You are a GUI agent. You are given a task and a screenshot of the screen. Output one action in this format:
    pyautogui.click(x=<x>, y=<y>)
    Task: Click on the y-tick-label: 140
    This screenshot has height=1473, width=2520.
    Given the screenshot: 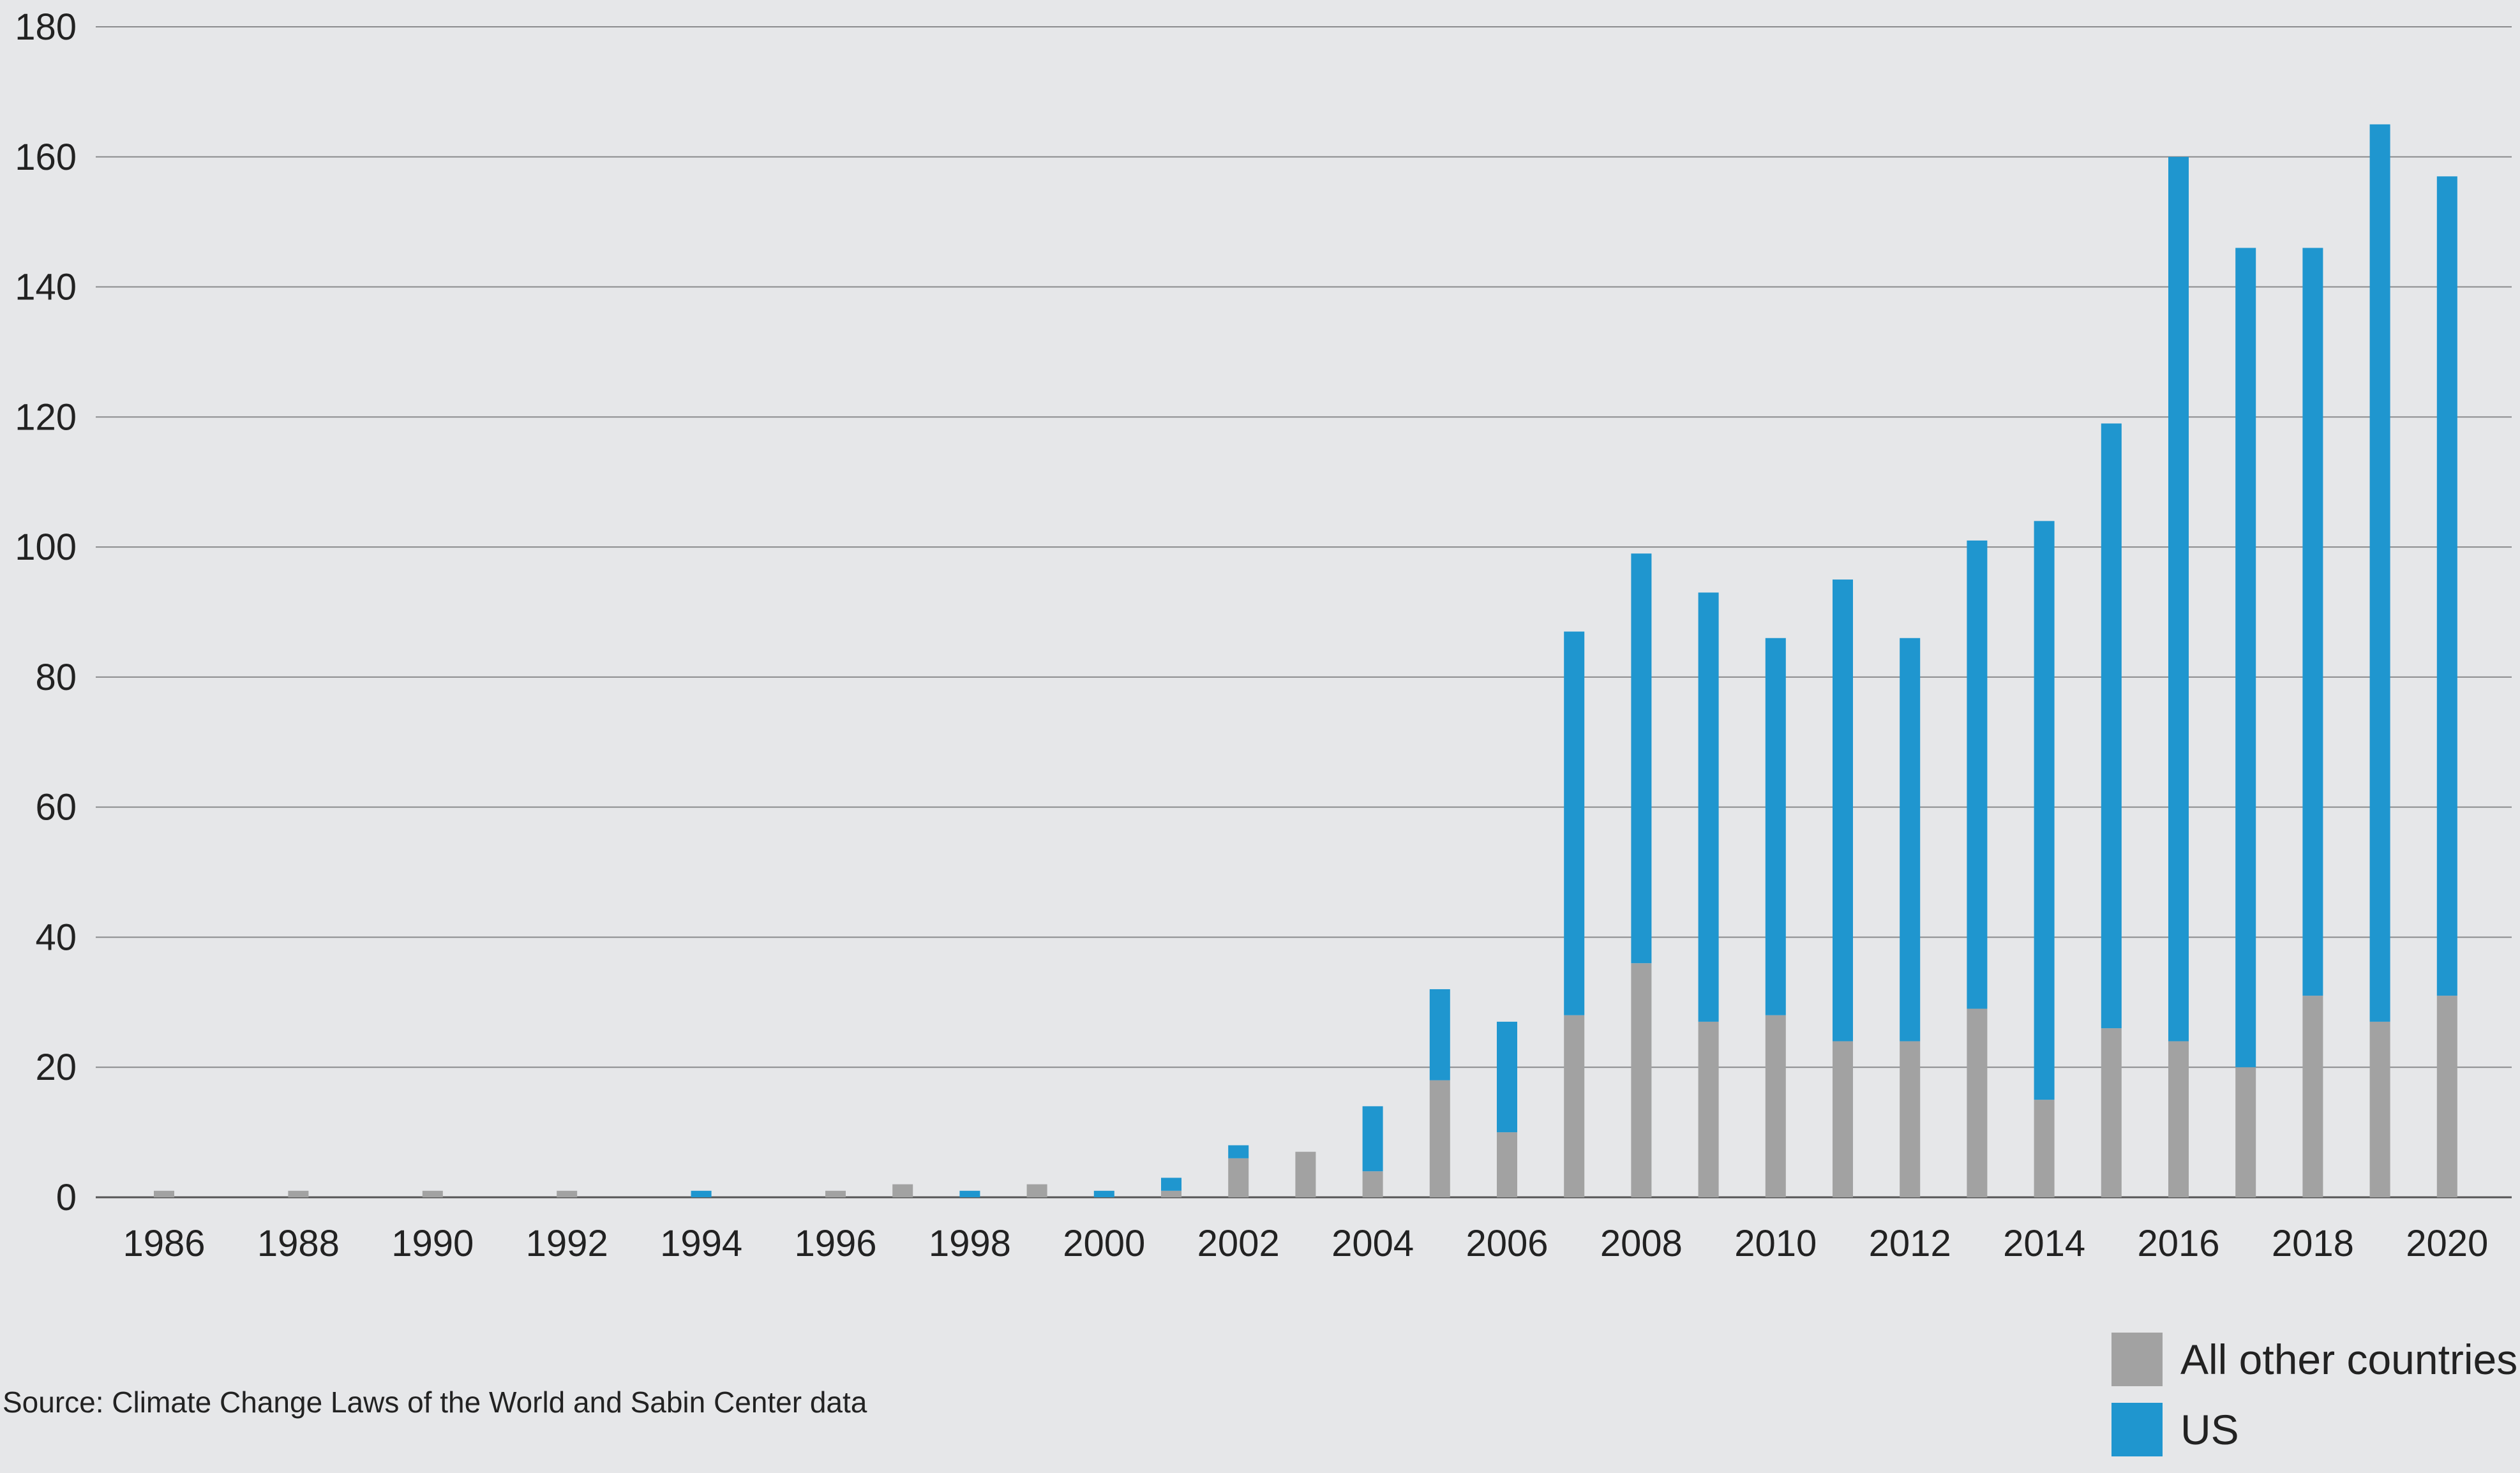 What is the action you would take?
    pyautogui.click(x=46, y=287)
    